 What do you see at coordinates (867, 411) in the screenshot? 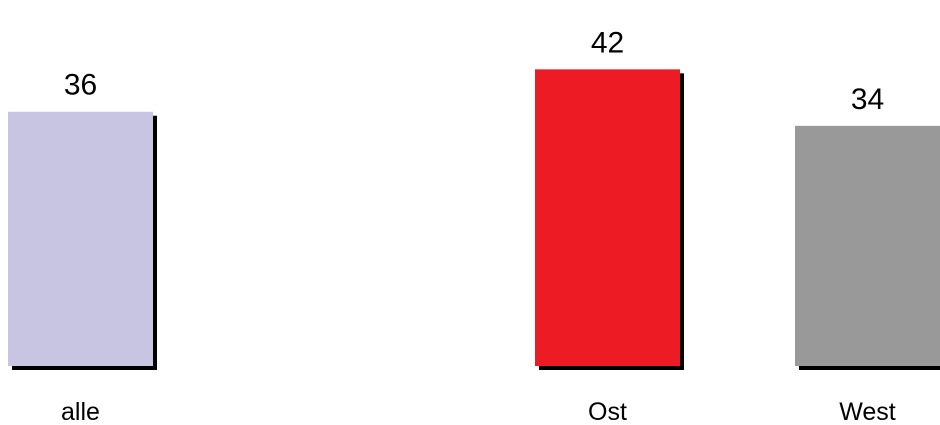
I see `category-label-west: West` at bounding box center [867, 411].